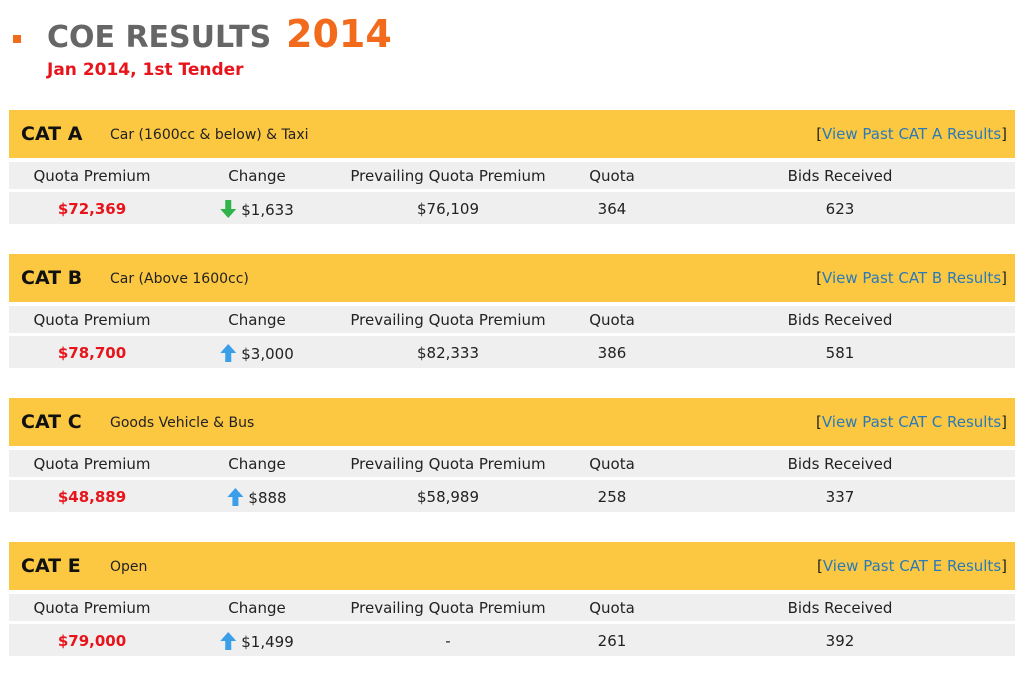  Describe the element at coordinates (92, 353) in the screenshot. I see `quota-premium: $78,700` at that location.